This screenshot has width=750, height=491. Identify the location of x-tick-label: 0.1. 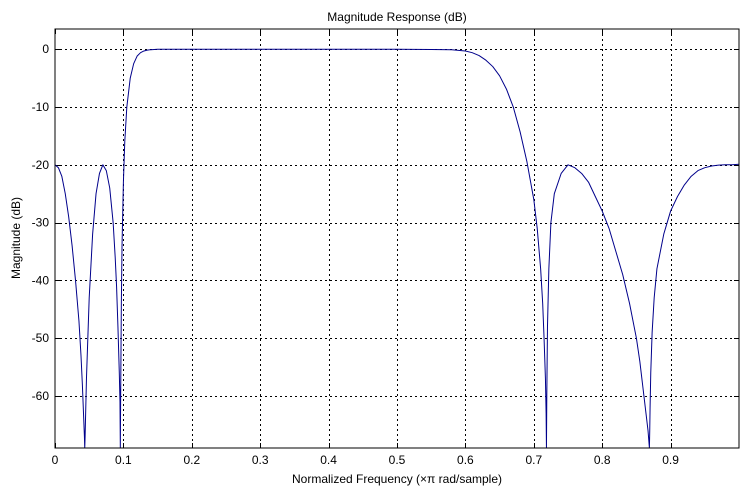
(123, 460).